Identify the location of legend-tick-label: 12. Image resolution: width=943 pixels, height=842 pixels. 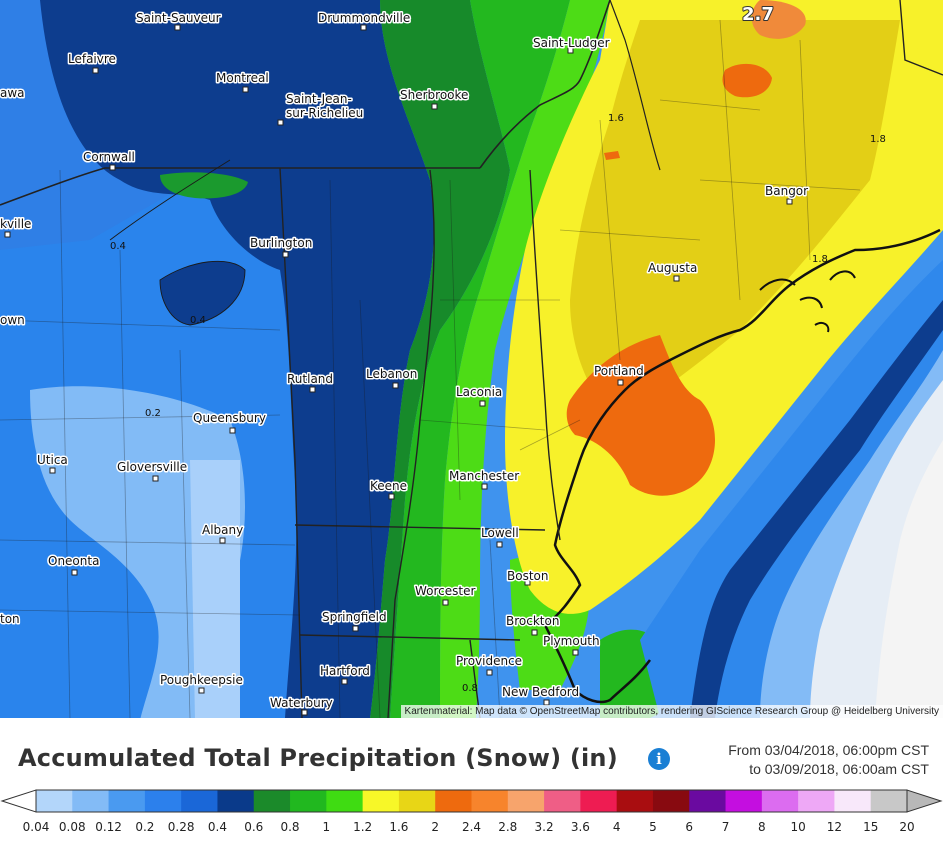
(834, 827).